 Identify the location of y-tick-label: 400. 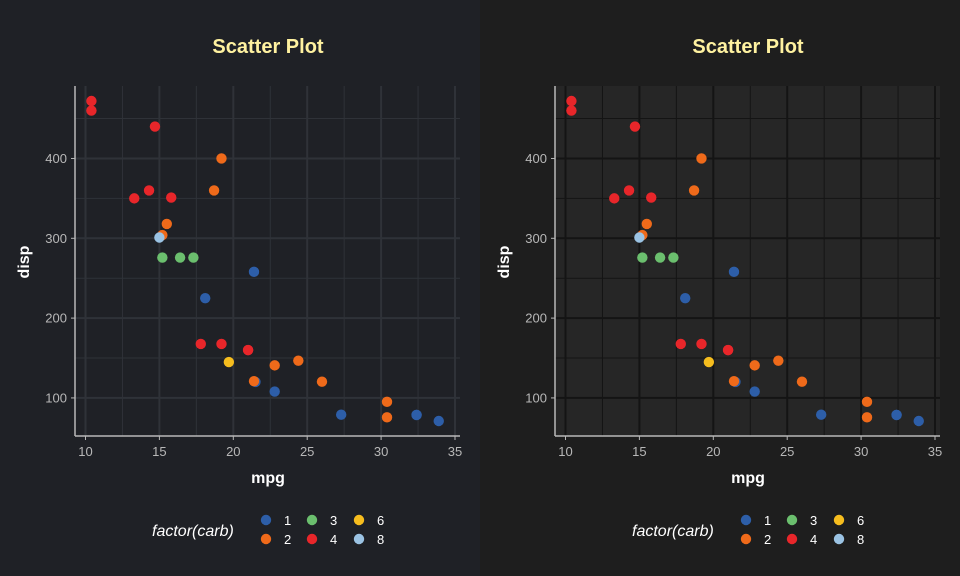
(56, 158).